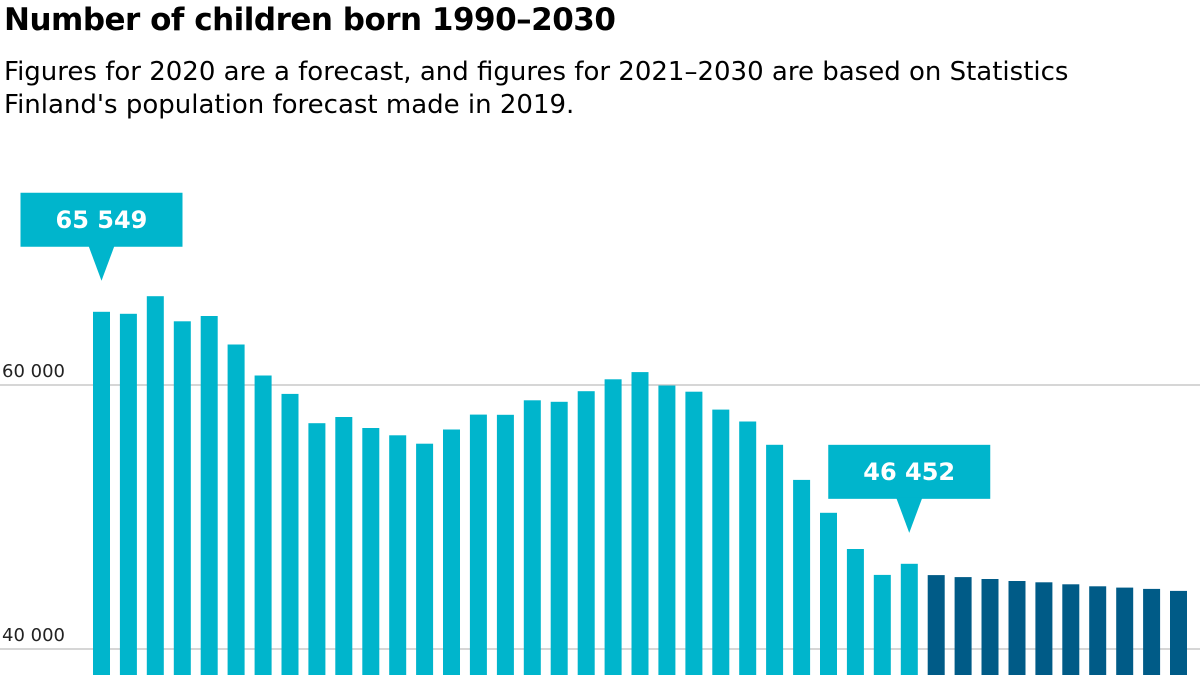 The height and width of the screenshot is (675, 1200). What do you see at coordinates (236, 509) in the screenshot?
I see `bar-1995` at bounding box center [236, 509].